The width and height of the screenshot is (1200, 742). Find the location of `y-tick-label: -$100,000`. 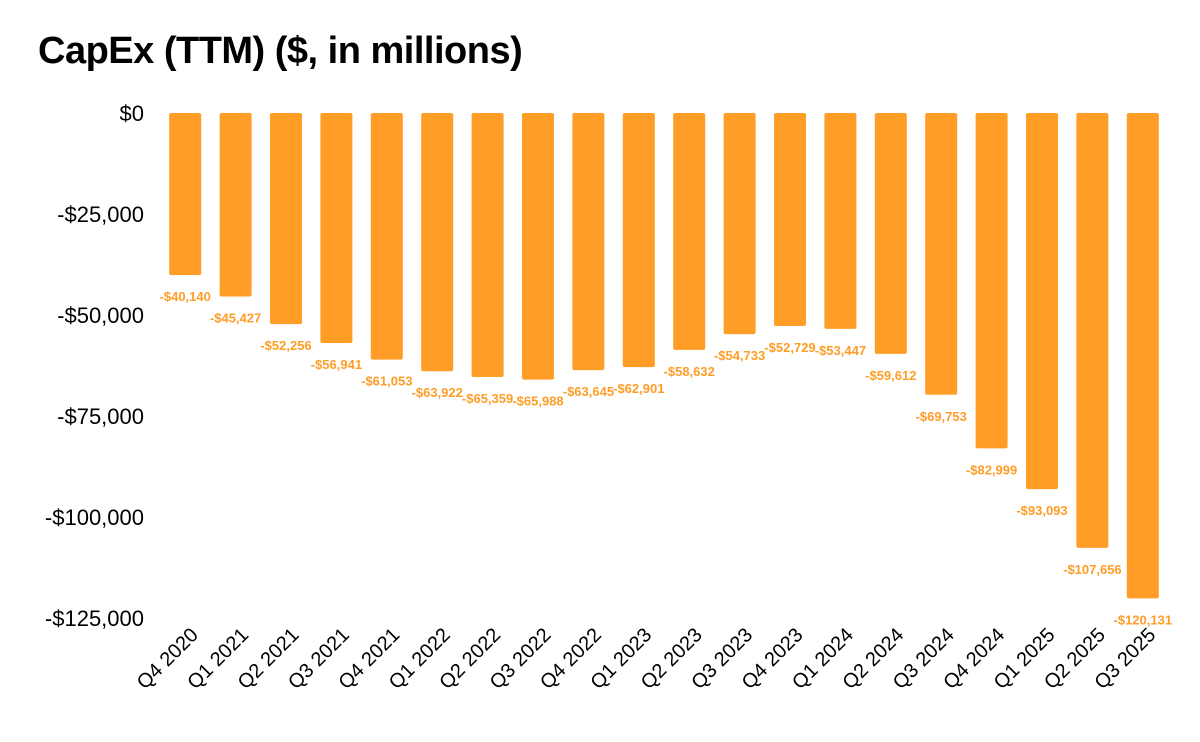

y-tick-label: -$100,000 is located at coordinates (94, 517).